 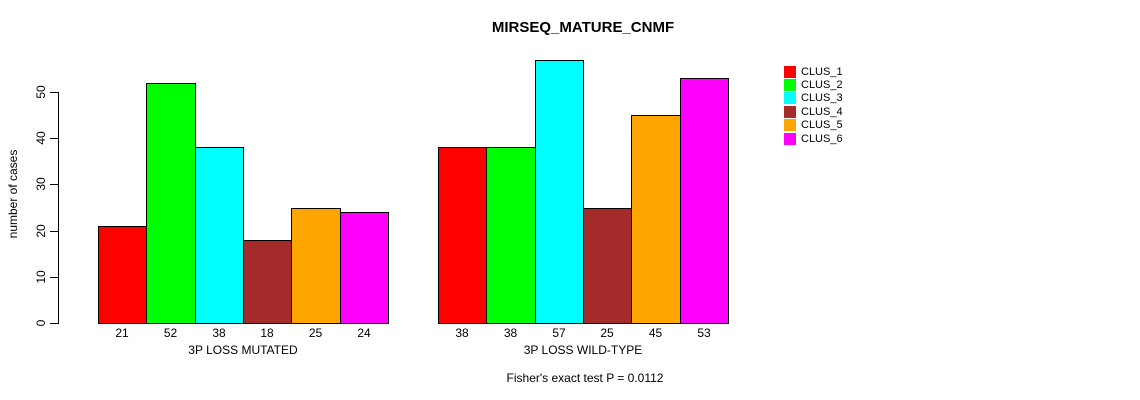 I want to click on bar-value-label: 53, so click(x=704, y=333).